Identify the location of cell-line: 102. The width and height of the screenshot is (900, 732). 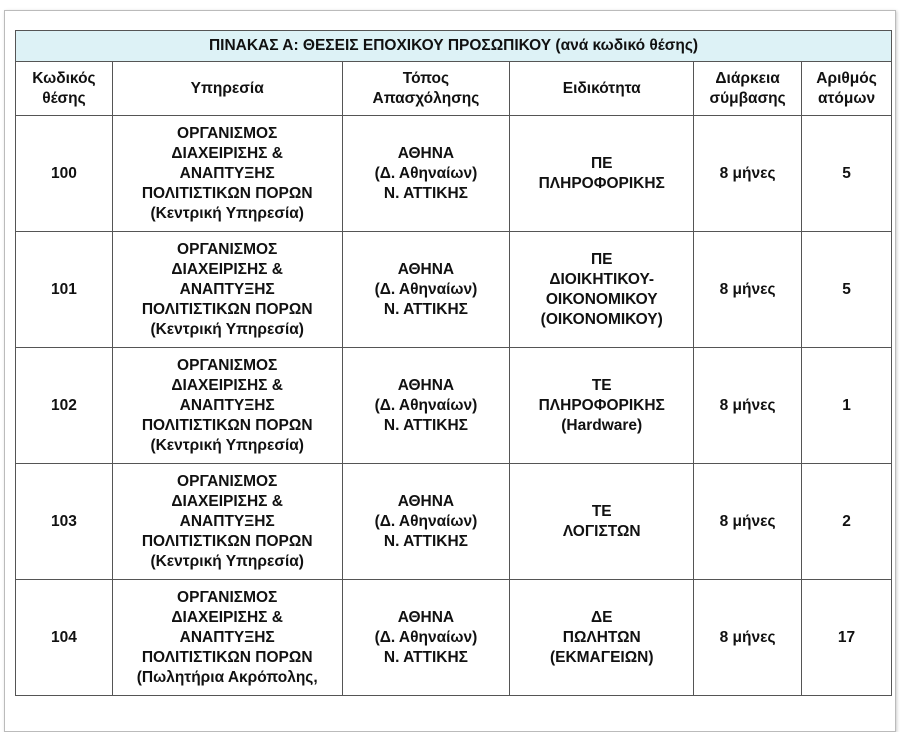
(64, 405).